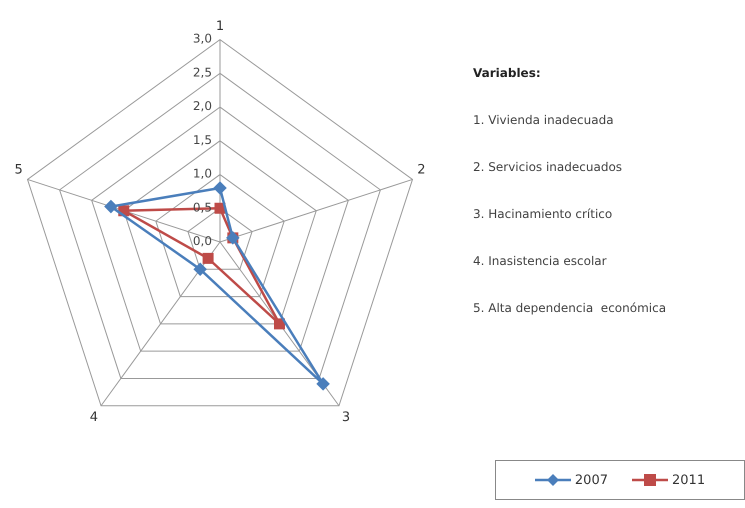 The image size is (745, 508). I want to click on text: 2. Servicios inadecuados, so click(548, 168).